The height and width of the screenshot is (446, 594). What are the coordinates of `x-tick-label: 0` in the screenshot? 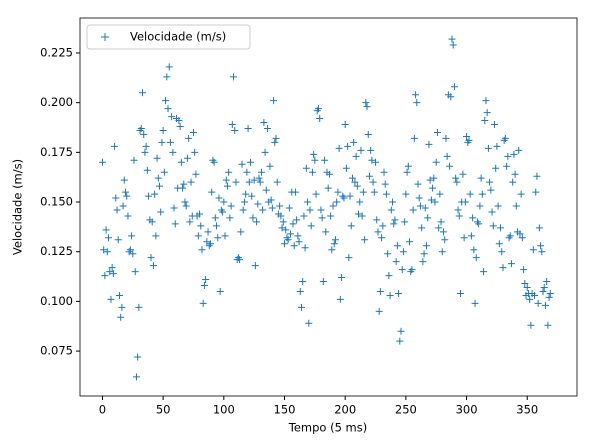 It's located at (102, 410).